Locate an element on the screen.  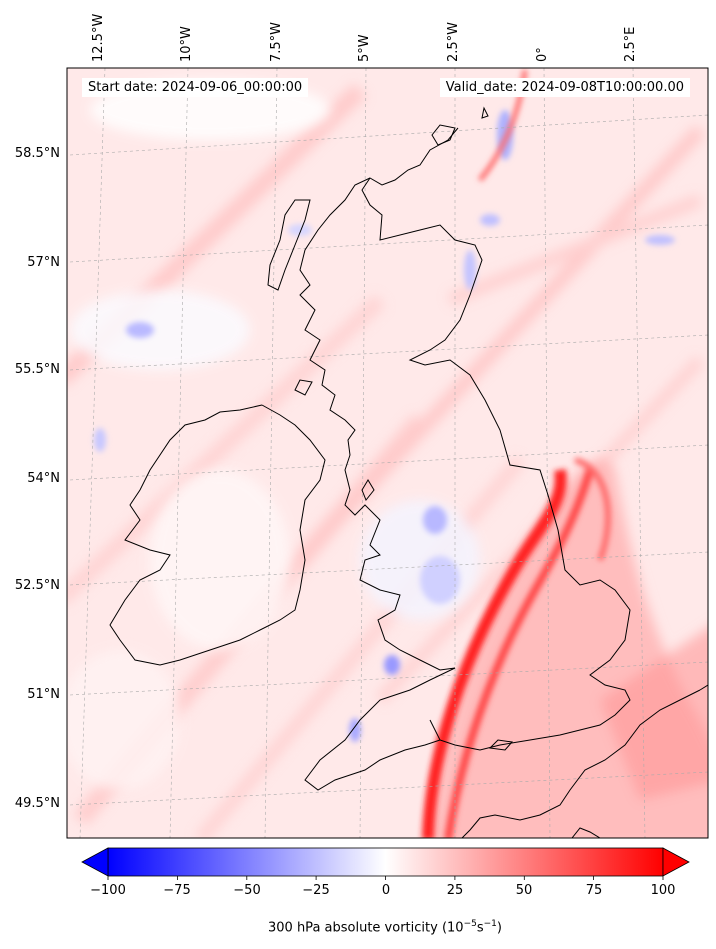
lon-label-5w: 5°W is located at coordinates (364, 48).